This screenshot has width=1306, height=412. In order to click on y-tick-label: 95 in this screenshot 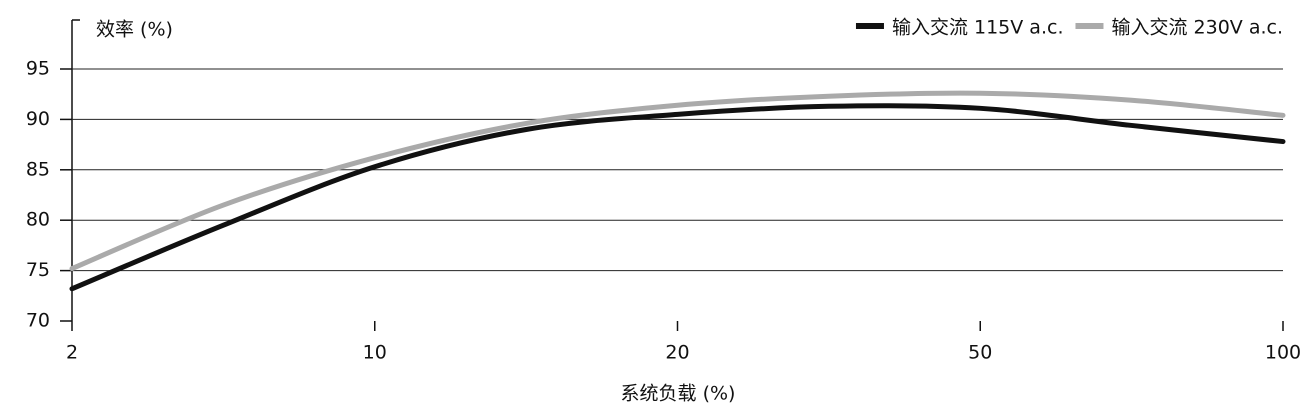, I will do `click(38, 69)`.